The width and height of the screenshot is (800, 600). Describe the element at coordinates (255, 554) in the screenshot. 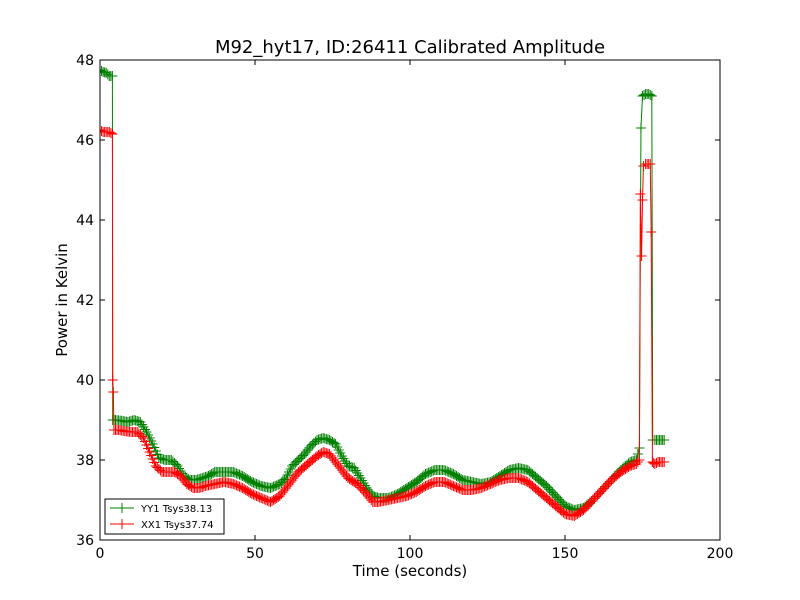

I see `x-tick-label: 50` at that location.